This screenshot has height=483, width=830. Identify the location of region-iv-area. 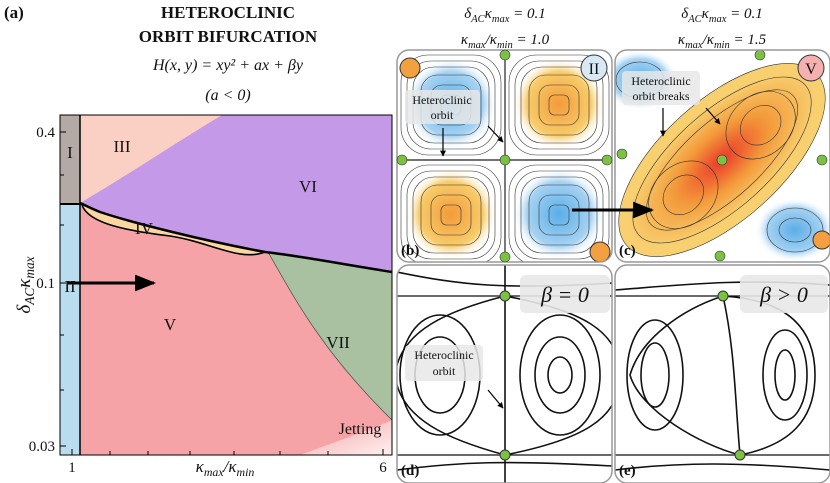
(173, 230).